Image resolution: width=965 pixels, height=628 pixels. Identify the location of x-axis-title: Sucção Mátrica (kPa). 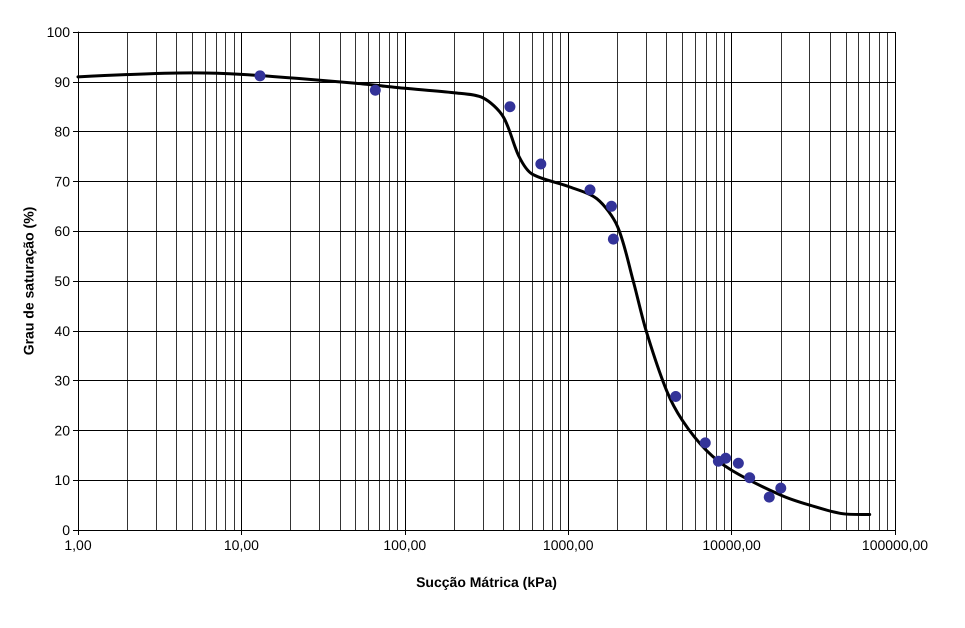
(486, 582).